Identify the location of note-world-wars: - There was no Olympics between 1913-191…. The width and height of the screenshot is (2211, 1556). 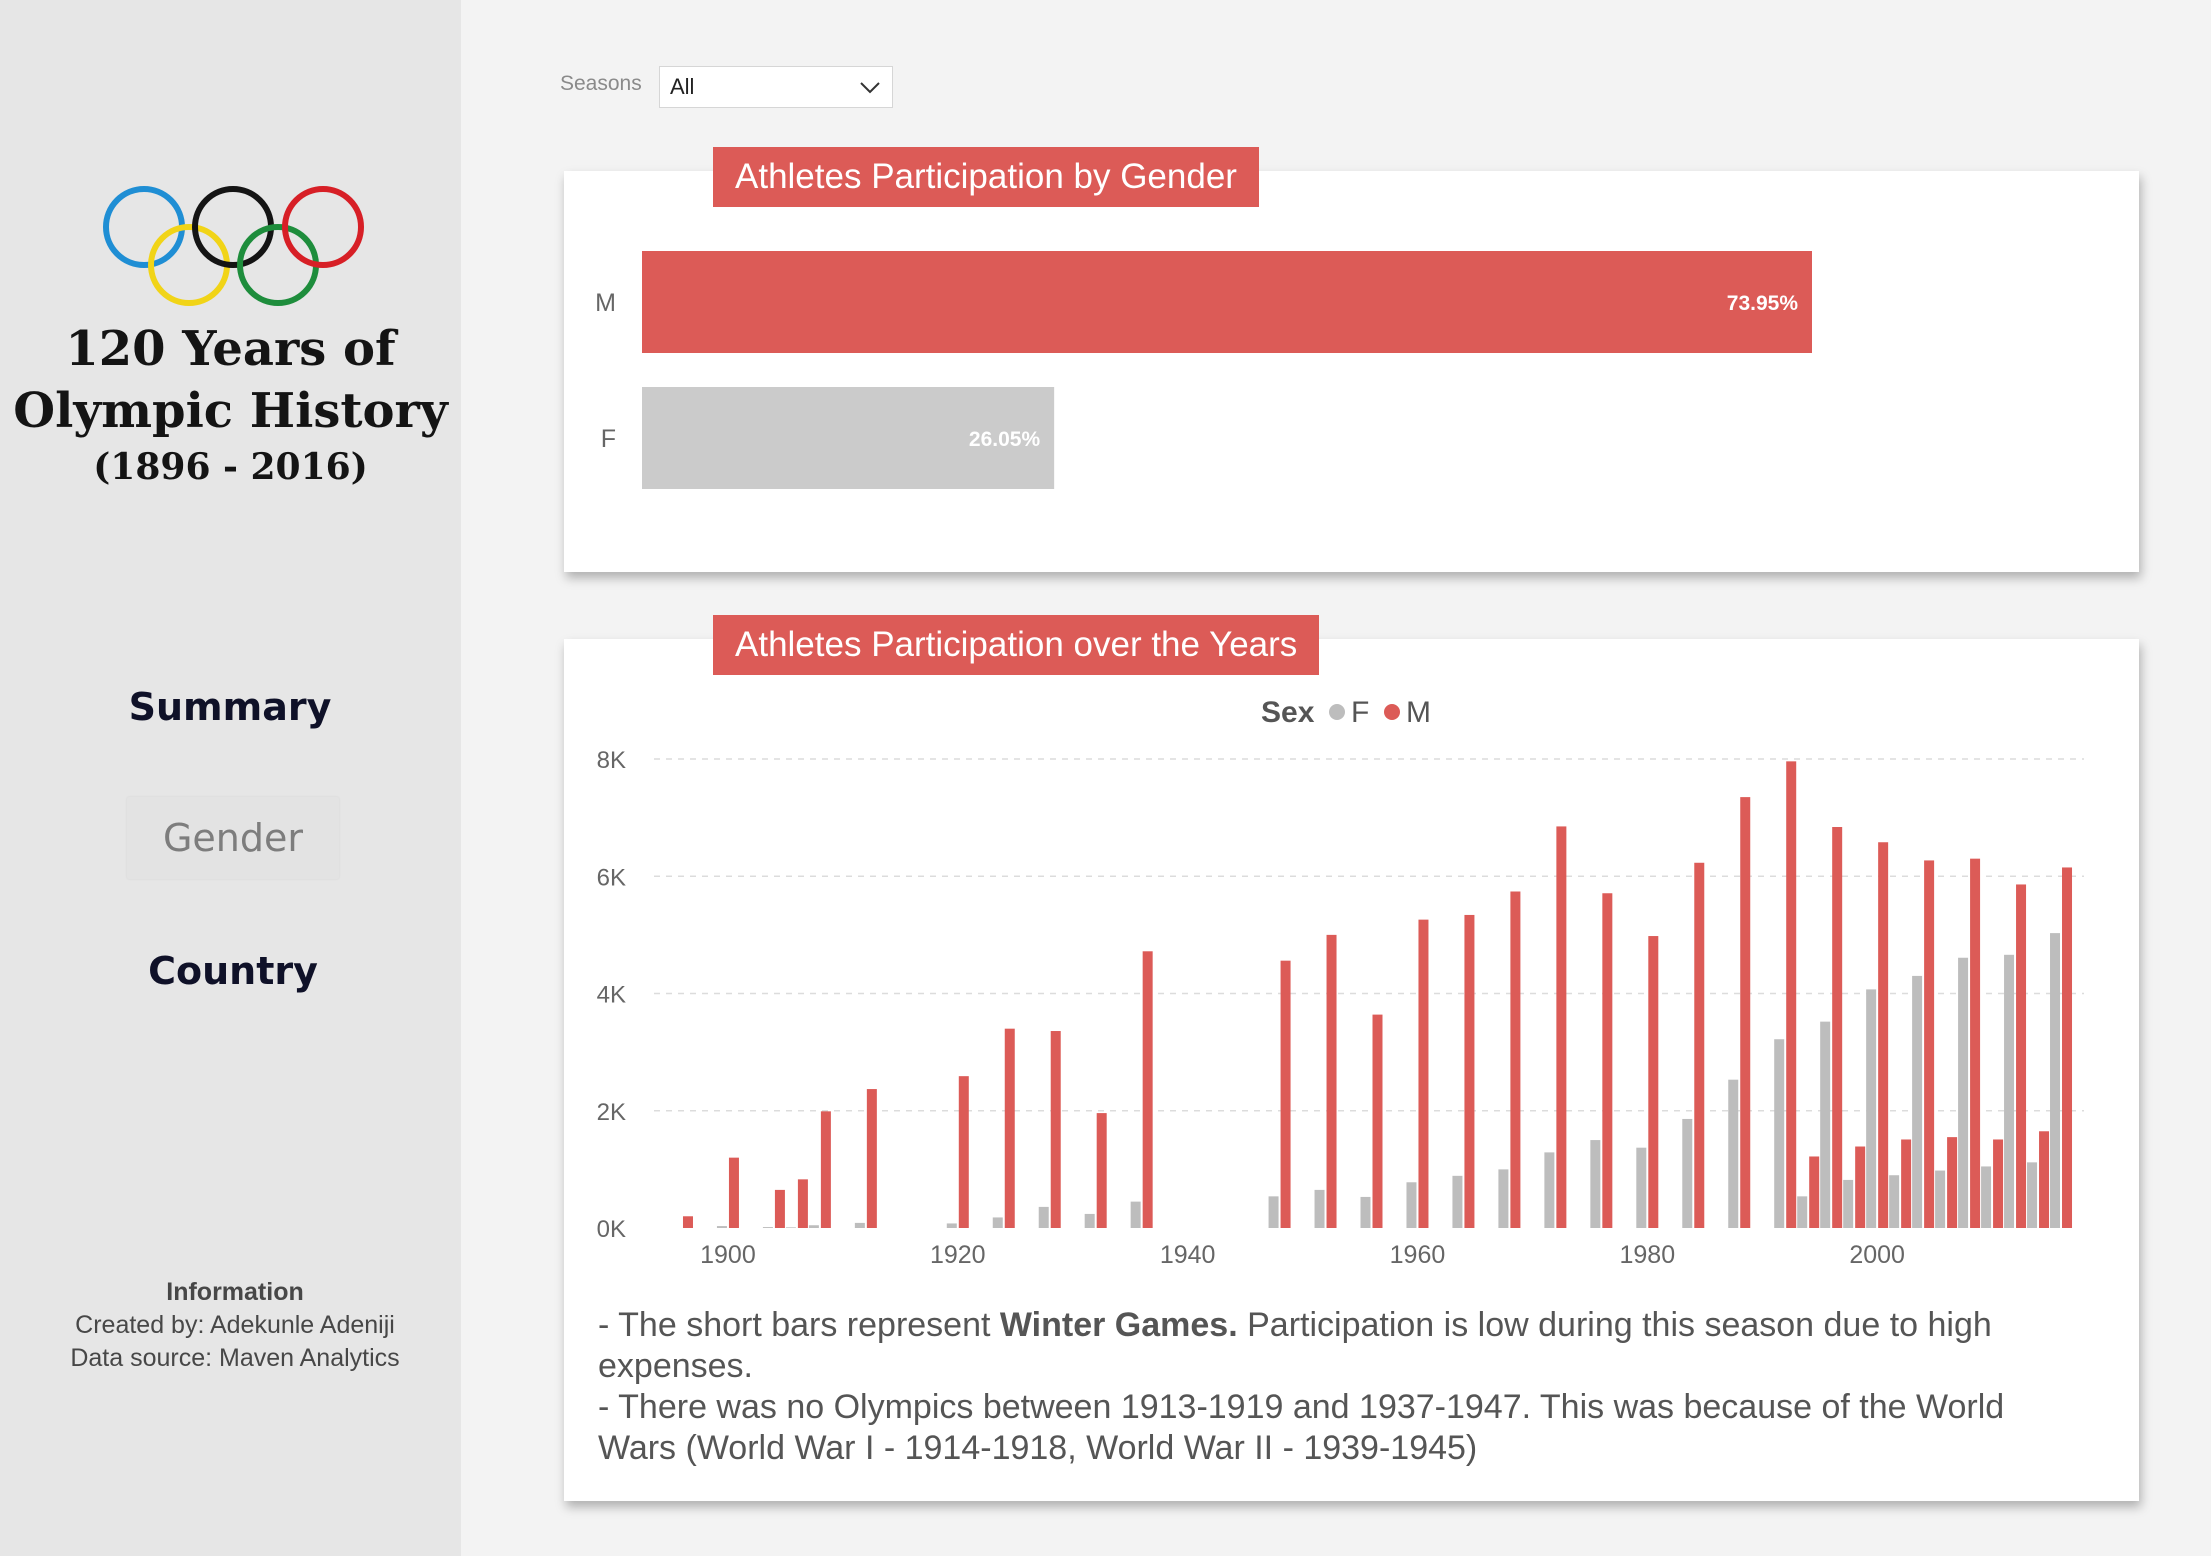
(1301, 1427).